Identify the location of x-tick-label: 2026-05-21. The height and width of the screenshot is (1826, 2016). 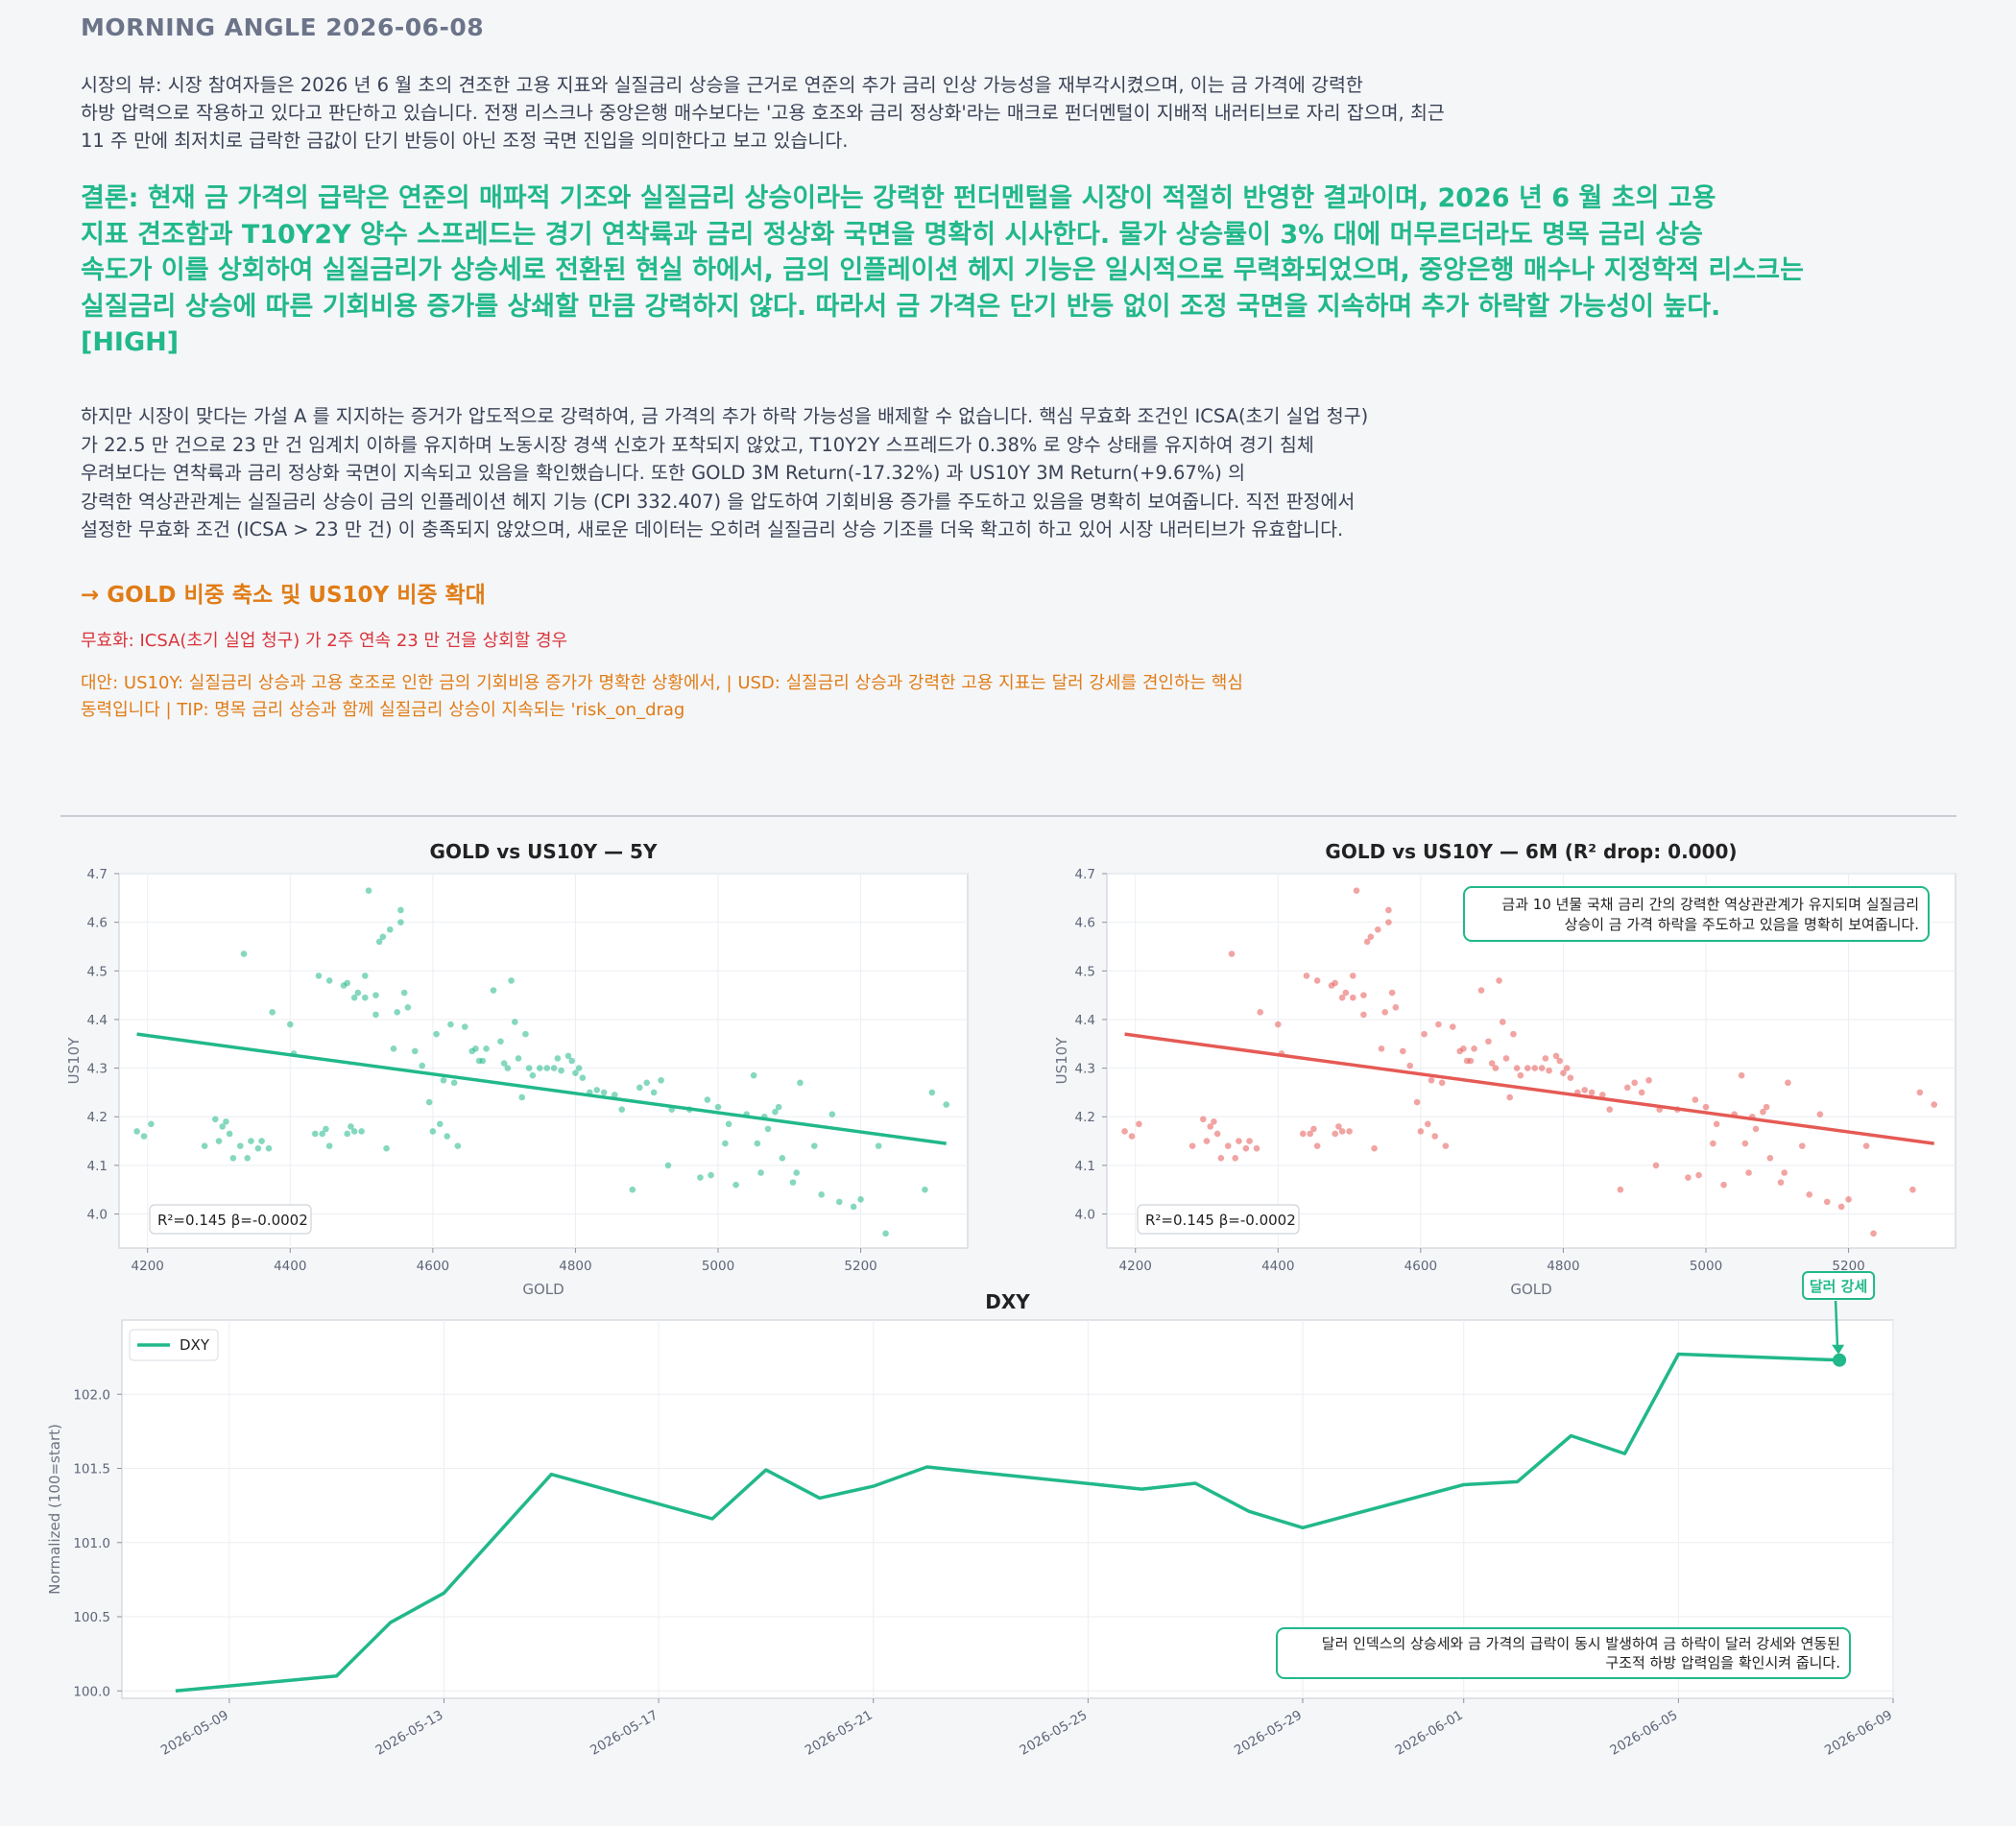
(839, 1733).